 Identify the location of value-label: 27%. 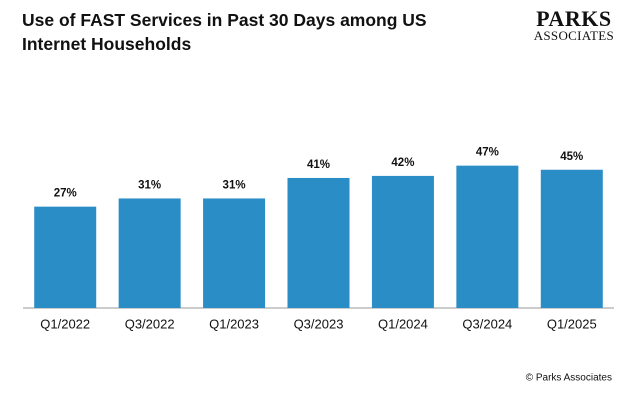
(65, 194).